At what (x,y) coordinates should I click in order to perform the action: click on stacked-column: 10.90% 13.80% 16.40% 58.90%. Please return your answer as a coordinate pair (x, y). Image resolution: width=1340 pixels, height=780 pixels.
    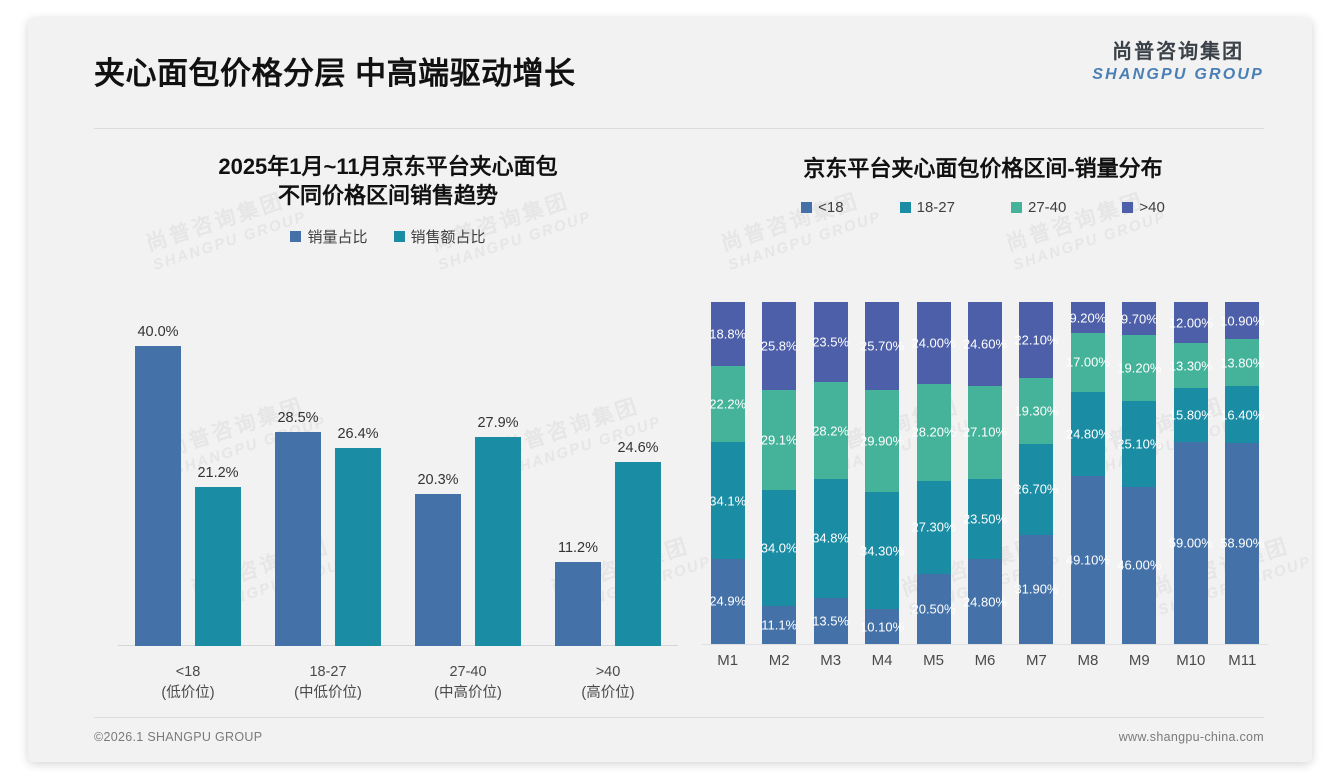
    Looking at the image, I should click on (1242, 473).